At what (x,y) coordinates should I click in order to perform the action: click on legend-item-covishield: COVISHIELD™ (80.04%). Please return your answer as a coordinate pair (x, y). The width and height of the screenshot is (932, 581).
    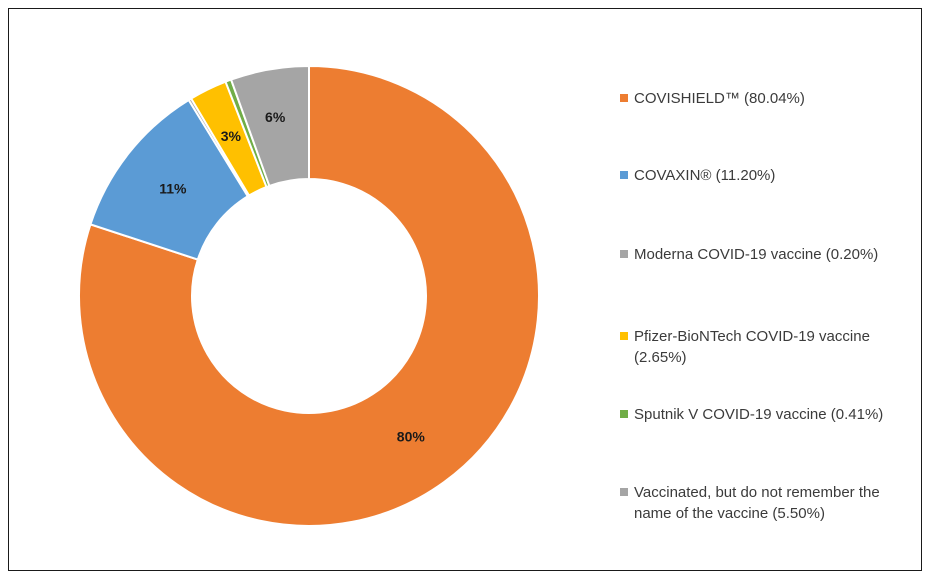
    Looking at the image, I should click on (770, 98).